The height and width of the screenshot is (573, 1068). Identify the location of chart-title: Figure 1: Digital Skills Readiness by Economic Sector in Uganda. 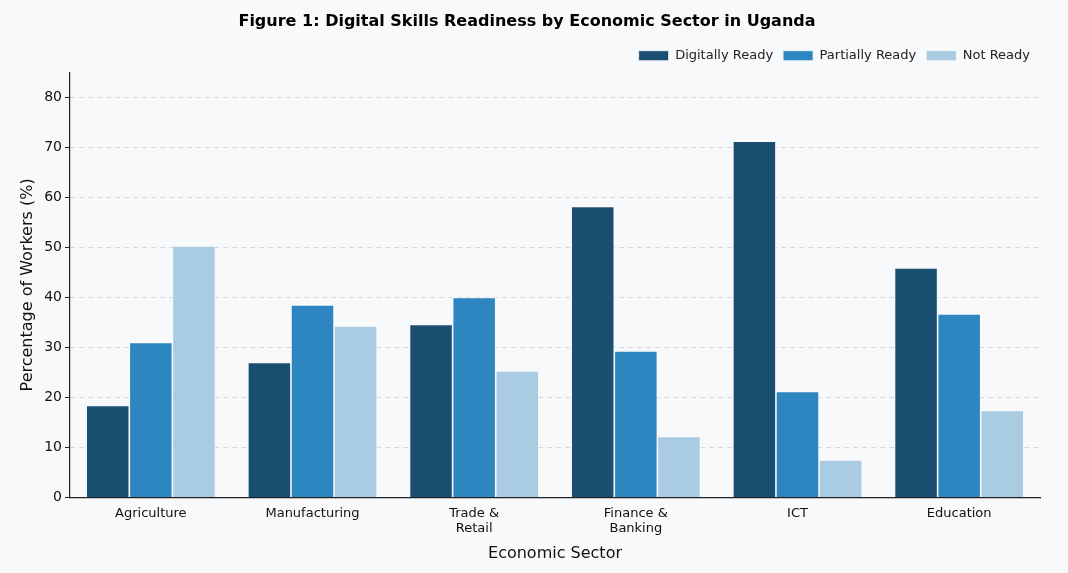
(527, 20).